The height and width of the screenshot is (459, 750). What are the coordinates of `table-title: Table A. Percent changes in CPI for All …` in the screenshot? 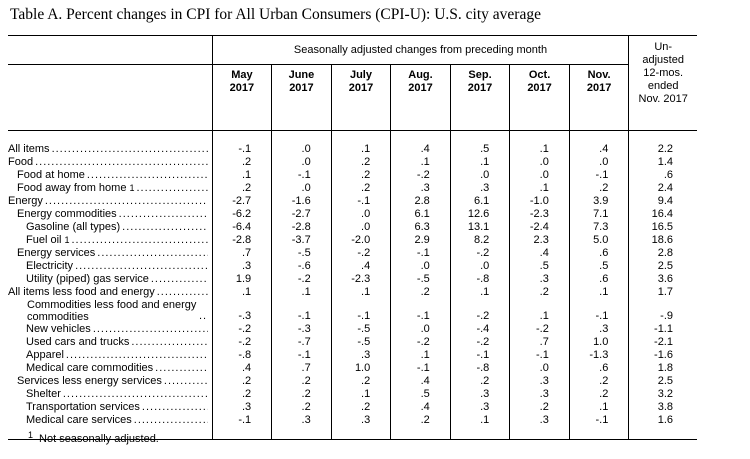 It's located at (275, 14).